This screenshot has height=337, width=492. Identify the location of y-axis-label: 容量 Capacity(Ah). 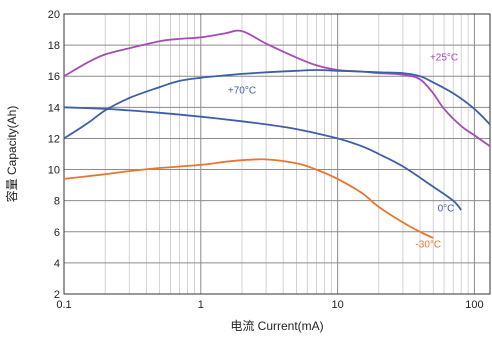
(11, 154).